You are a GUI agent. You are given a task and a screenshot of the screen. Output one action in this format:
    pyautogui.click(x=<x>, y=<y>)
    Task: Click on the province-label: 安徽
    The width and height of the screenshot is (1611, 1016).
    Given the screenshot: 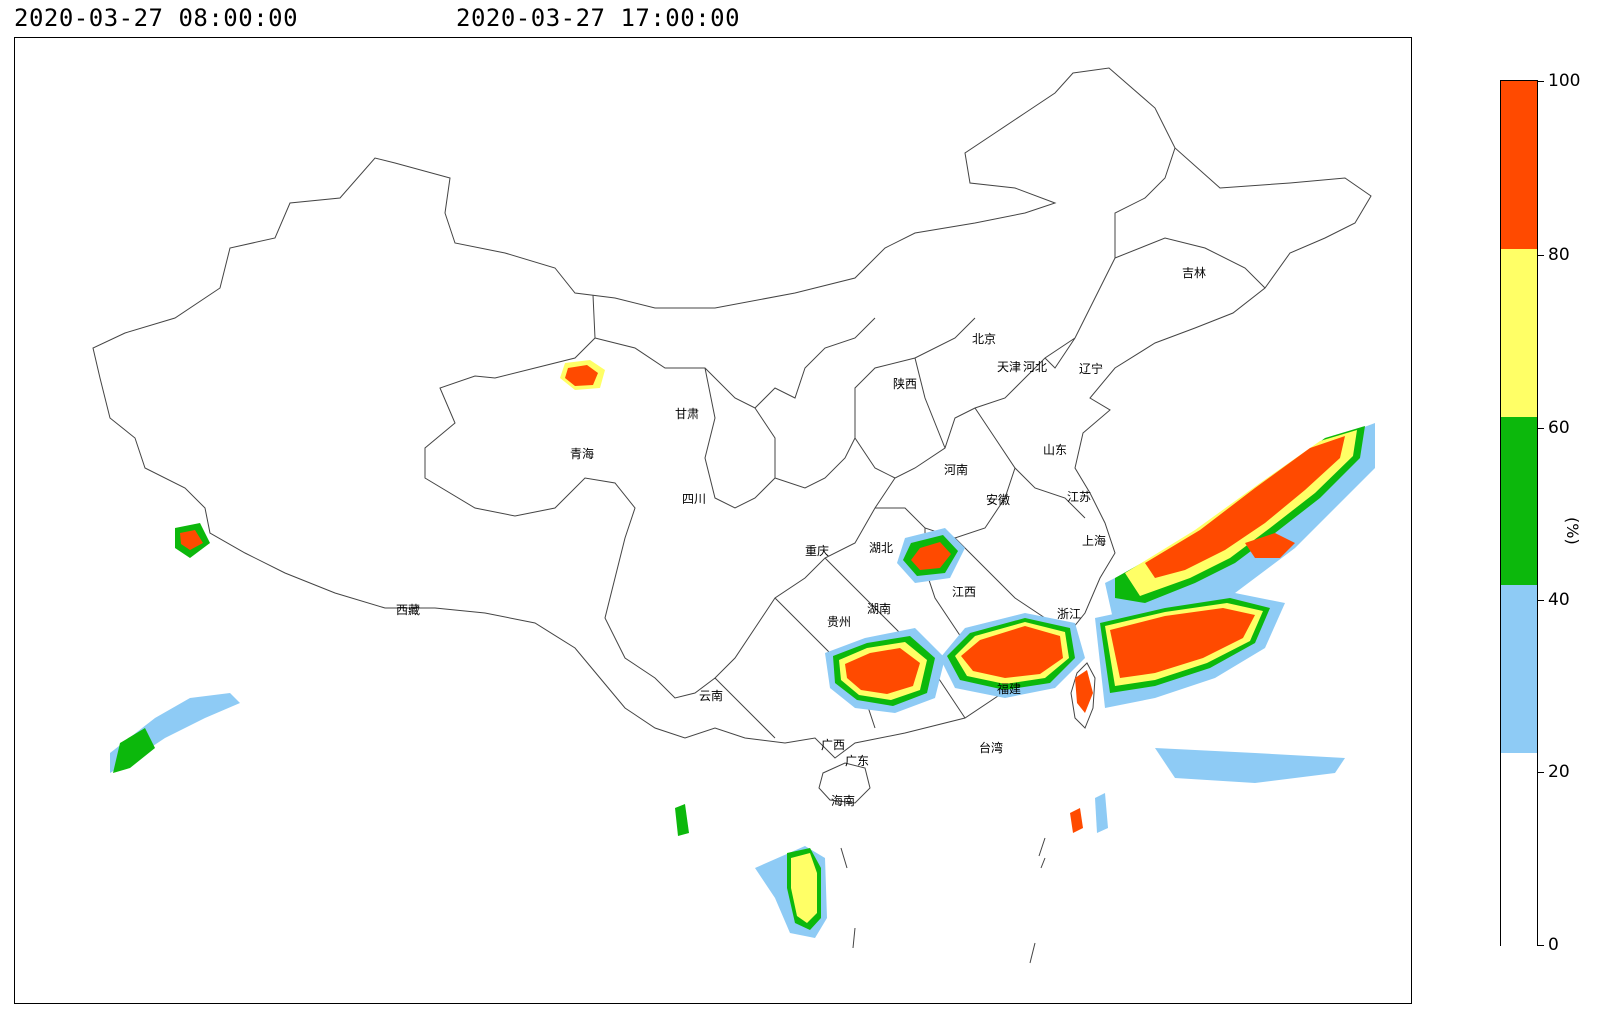 What is the action you would take?
    pyautogui.click(x=998, y=499)
    